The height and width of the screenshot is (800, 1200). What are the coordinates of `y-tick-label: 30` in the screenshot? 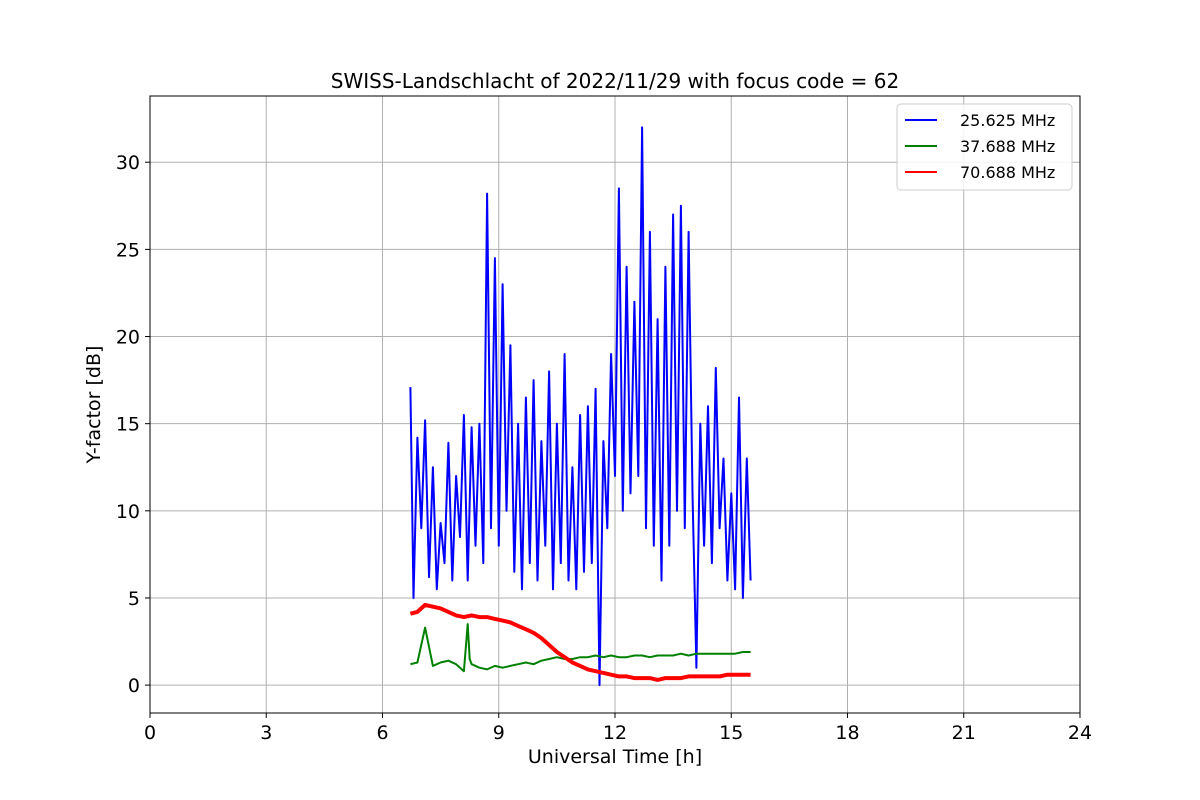 It's located at (128, 163).